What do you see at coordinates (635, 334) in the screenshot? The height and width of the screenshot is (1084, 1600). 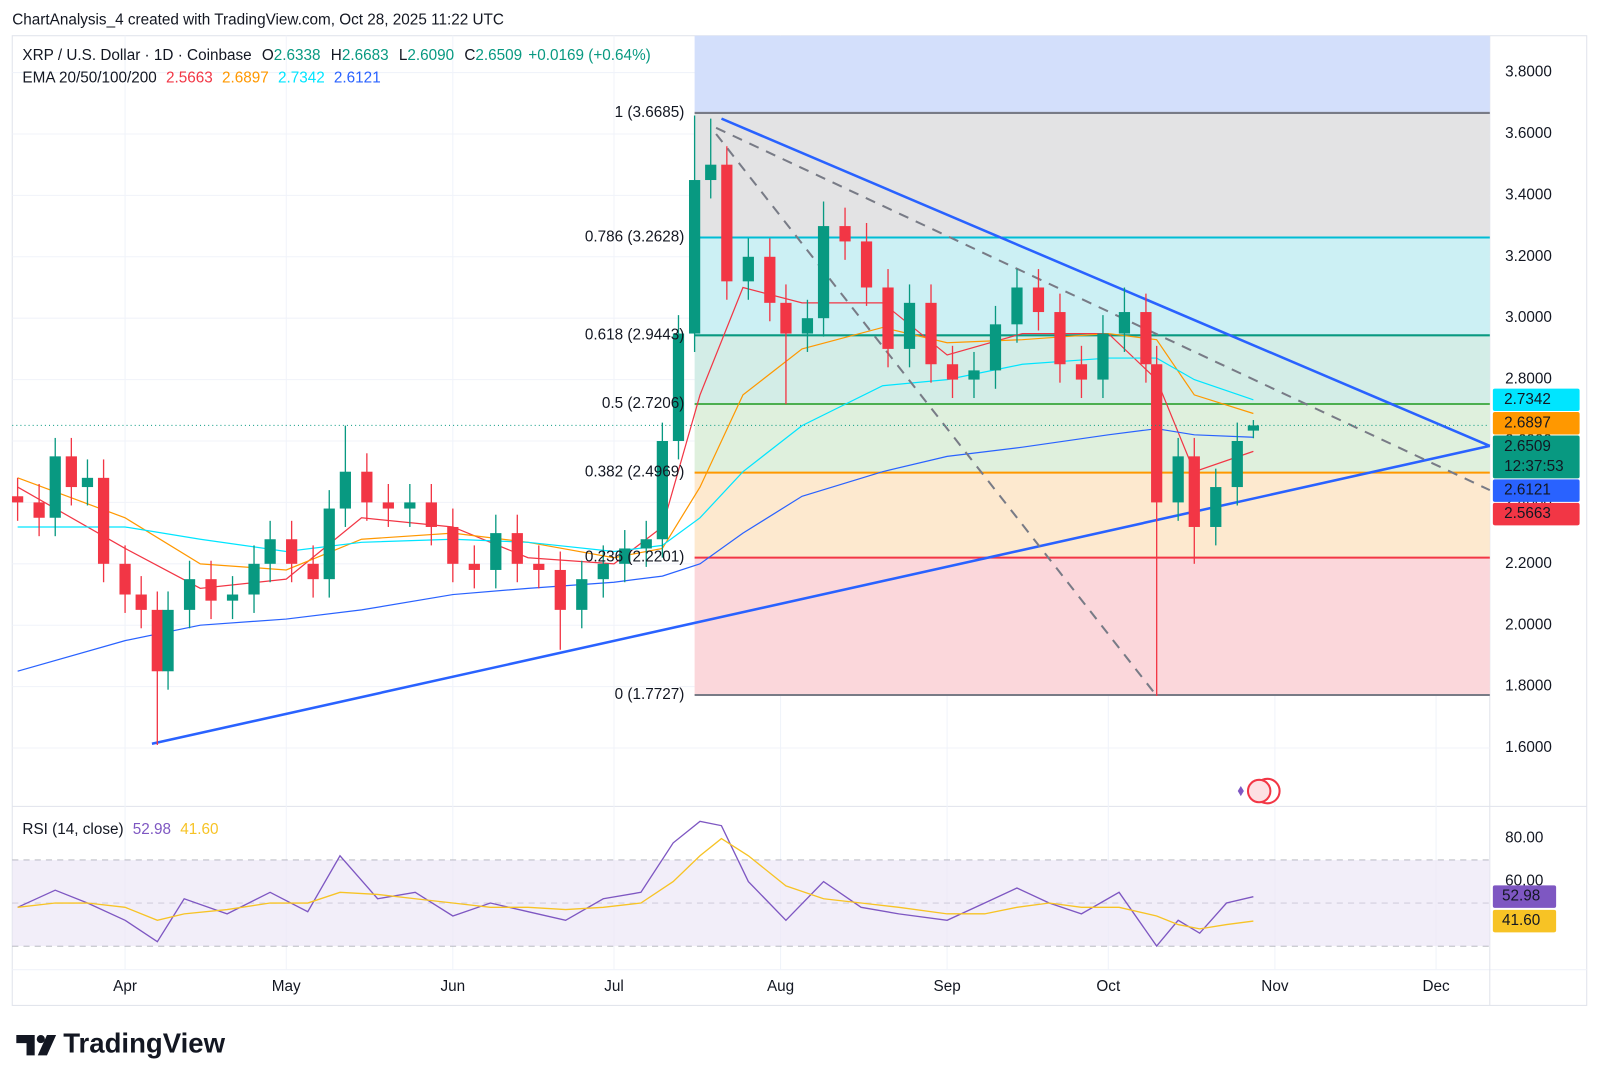 I see `fib-level-label: 0.618 (2.9443)` at bounding box center [635, 334].